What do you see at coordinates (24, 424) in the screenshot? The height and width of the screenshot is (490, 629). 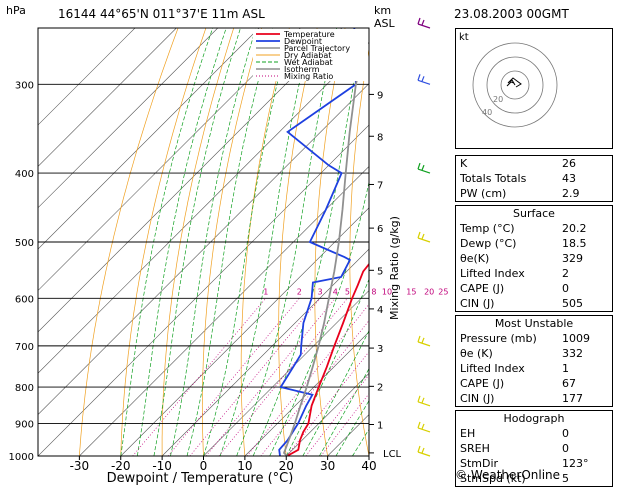 I see `pressure-tick-label: 900` at bounding box center [24, 424].